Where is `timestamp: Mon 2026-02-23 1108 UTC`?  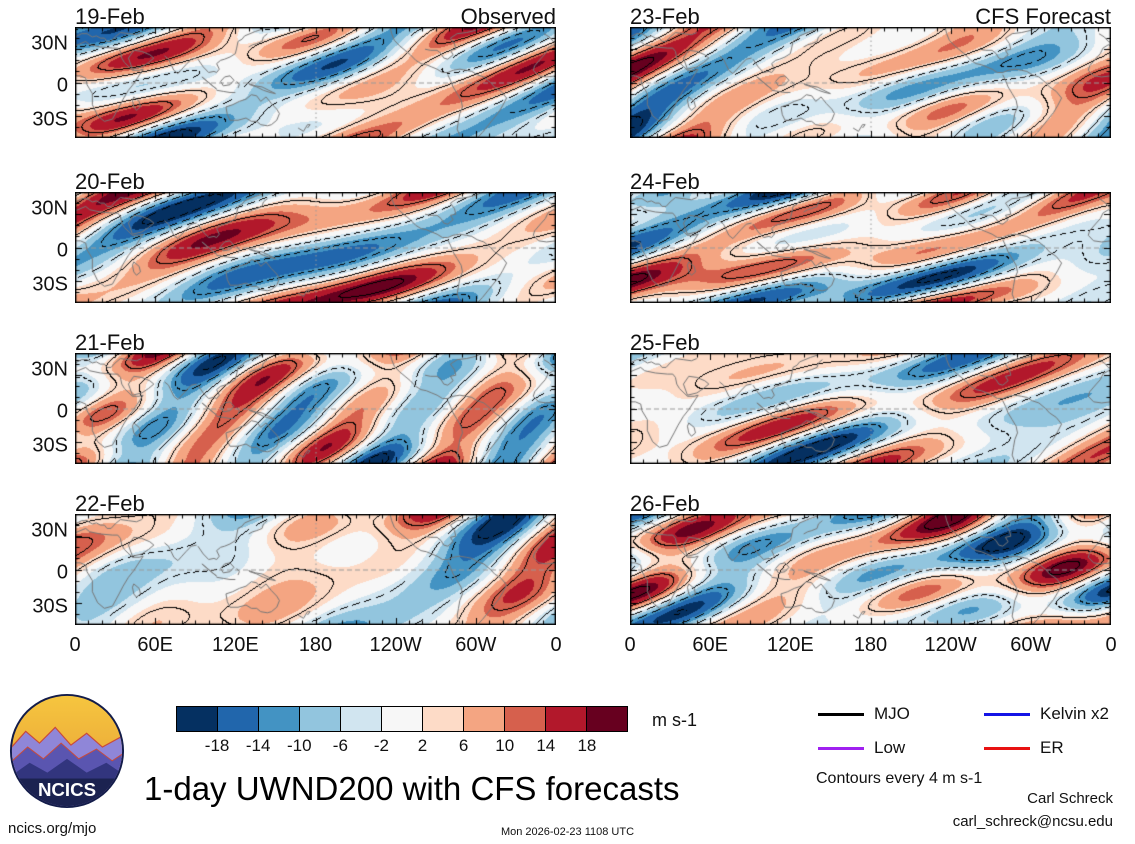 timestamp: Mon 2026-02-23 1108 UTC is located at coordinates (567, 832).